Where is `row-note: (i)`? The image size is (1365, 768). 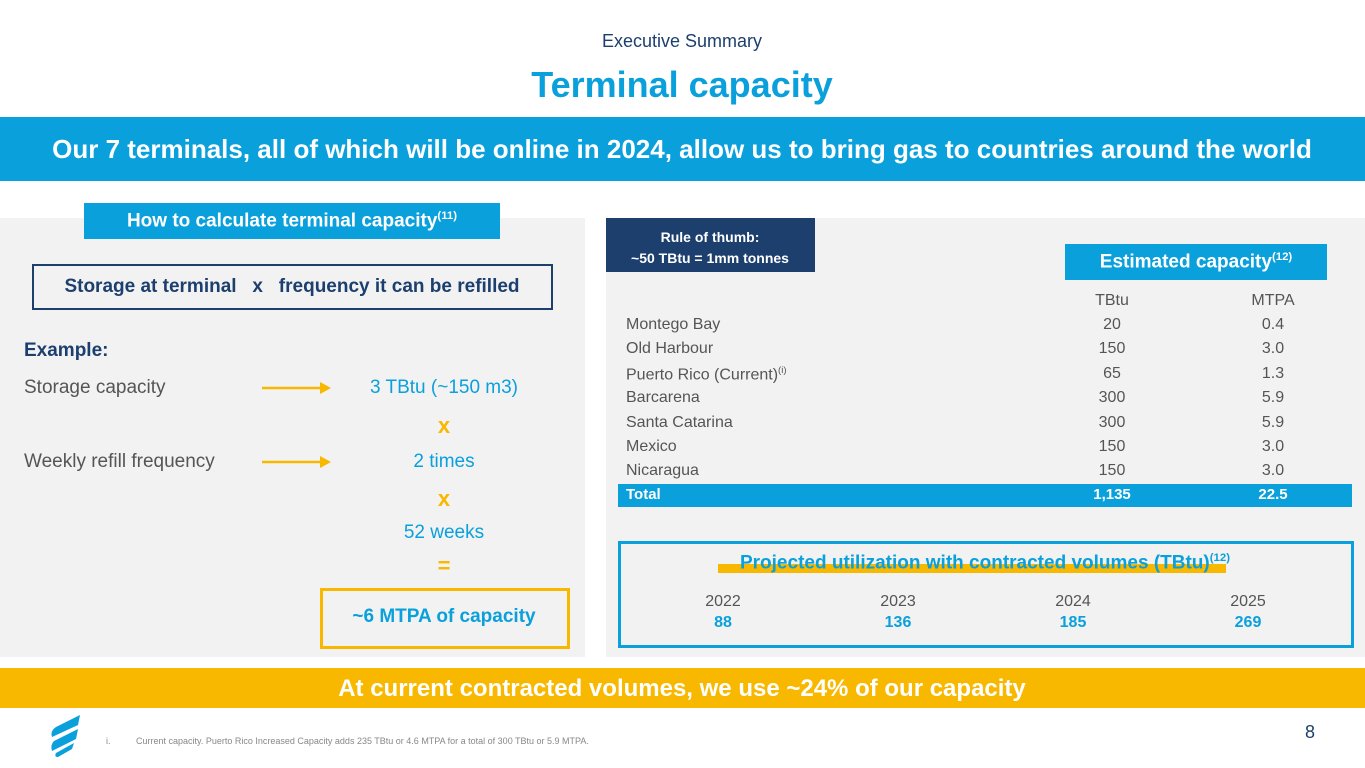
row-note: (i) is located at coordinates (782, 370).